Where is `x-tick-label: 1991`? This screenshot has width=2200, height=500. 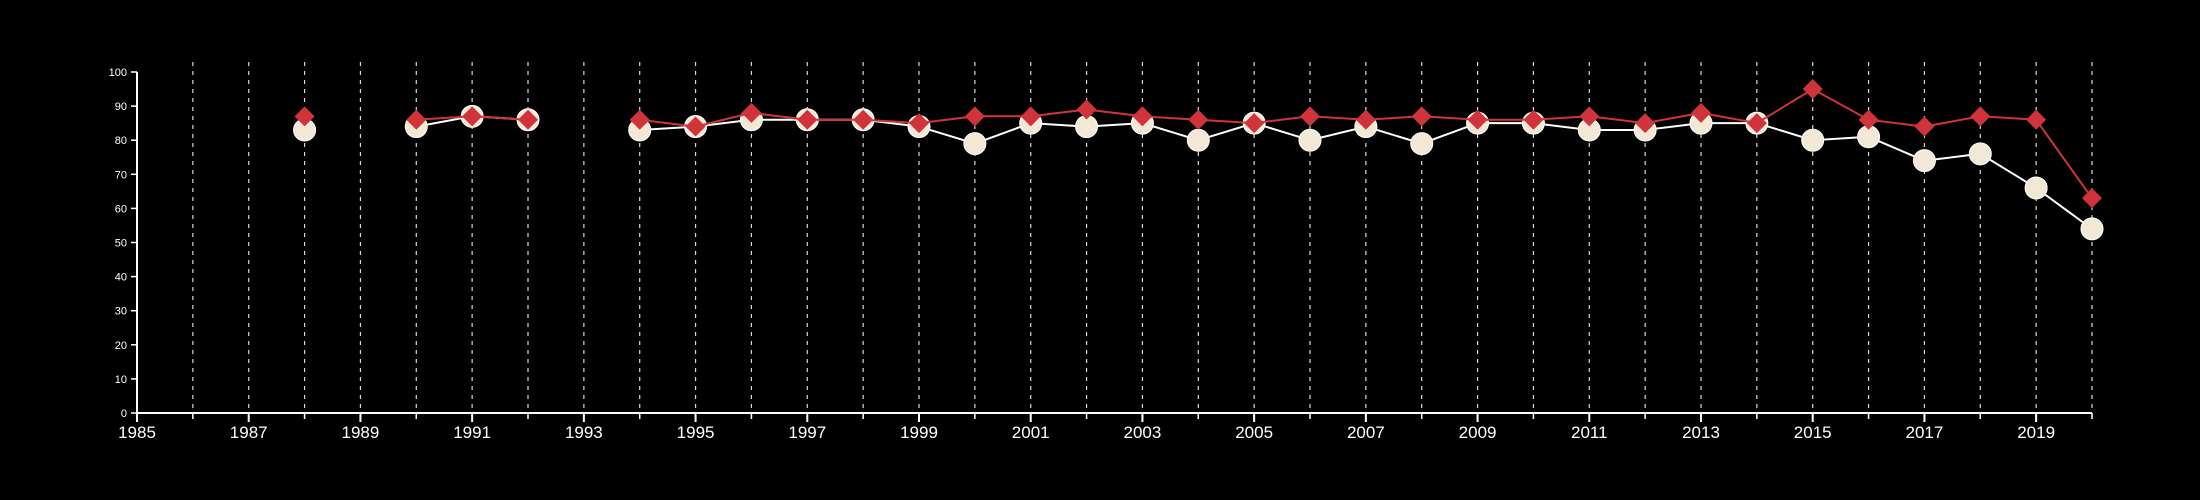 x-tick-label: 1991 is located at coordinates (472, 432).